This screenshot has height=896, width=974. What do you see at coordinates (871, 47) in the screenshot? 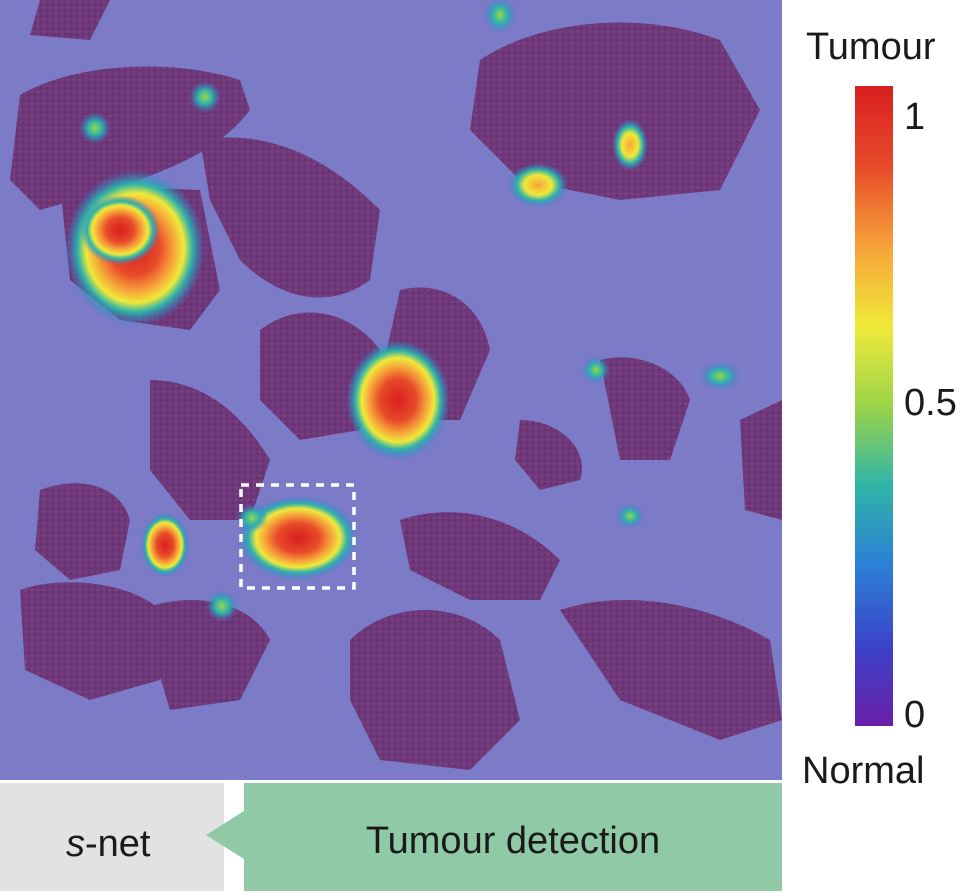
I see `colorbar-top-label: Tumour` at bounding box center [871, 47].